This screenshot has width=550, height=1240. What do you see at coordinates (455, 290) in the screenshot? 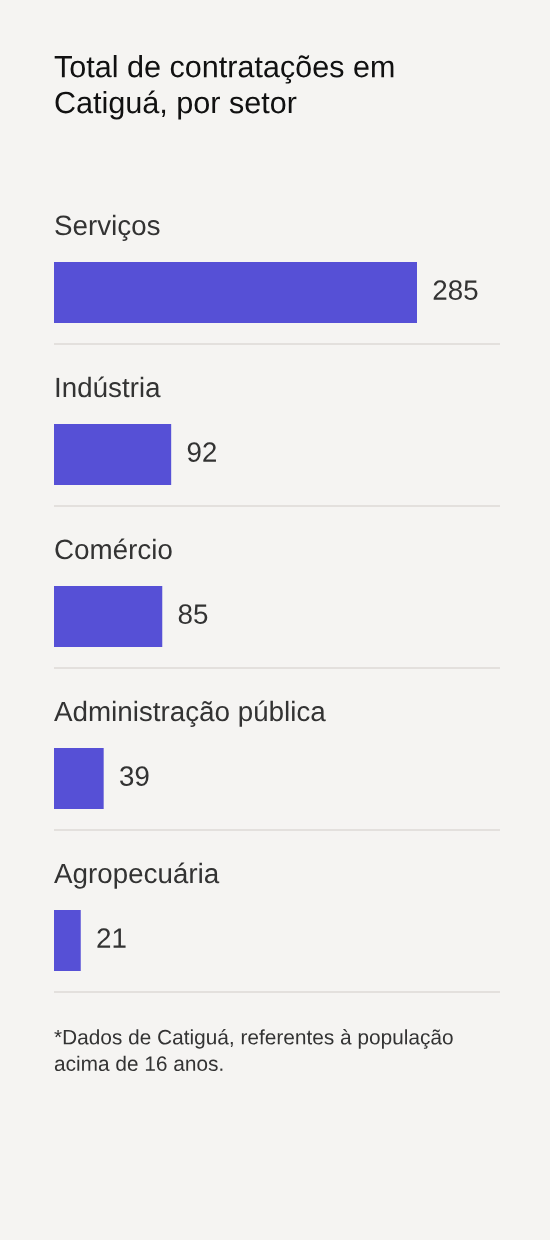
I see `data-label: 285` at bounding box center [455, 290].